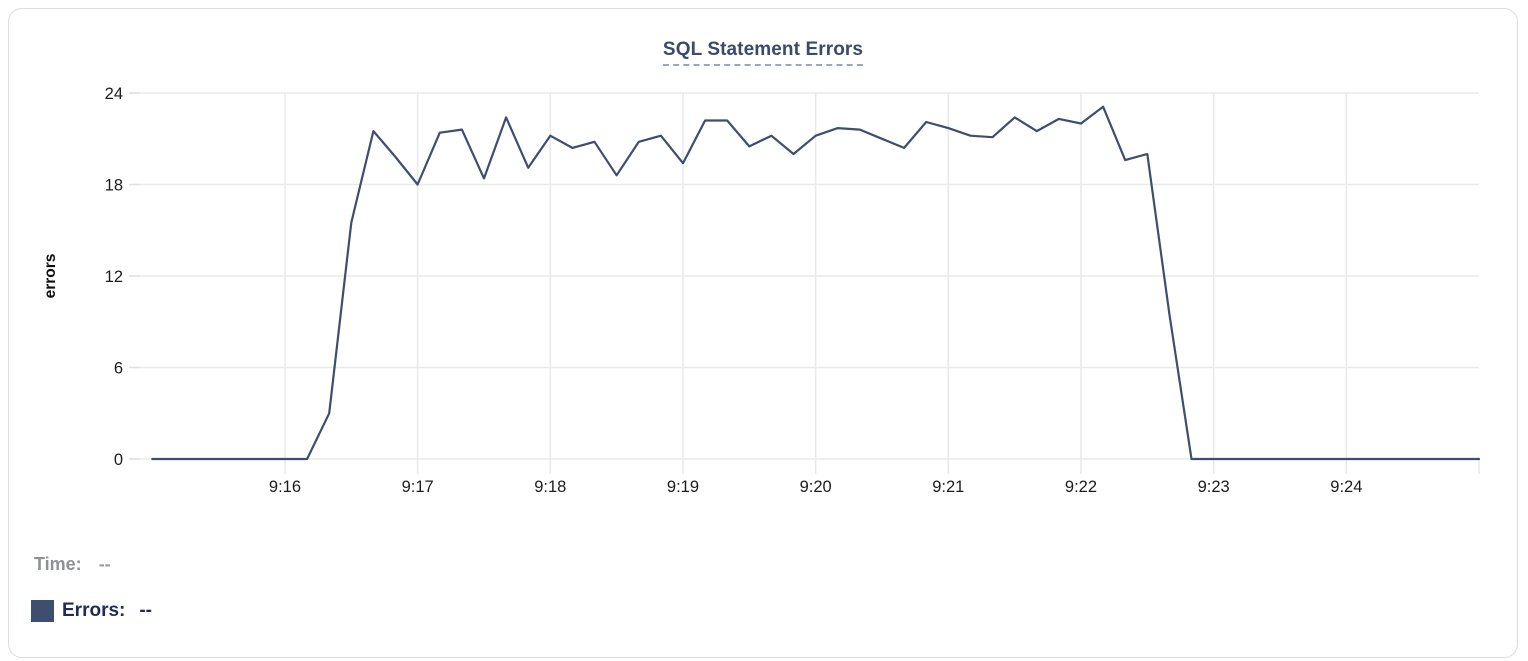 The width and height of the screenshot is (1528, 661). Describe the element at coordinates (50, 276) in the screenshot. I see `y-axis-title: errors` at that location.